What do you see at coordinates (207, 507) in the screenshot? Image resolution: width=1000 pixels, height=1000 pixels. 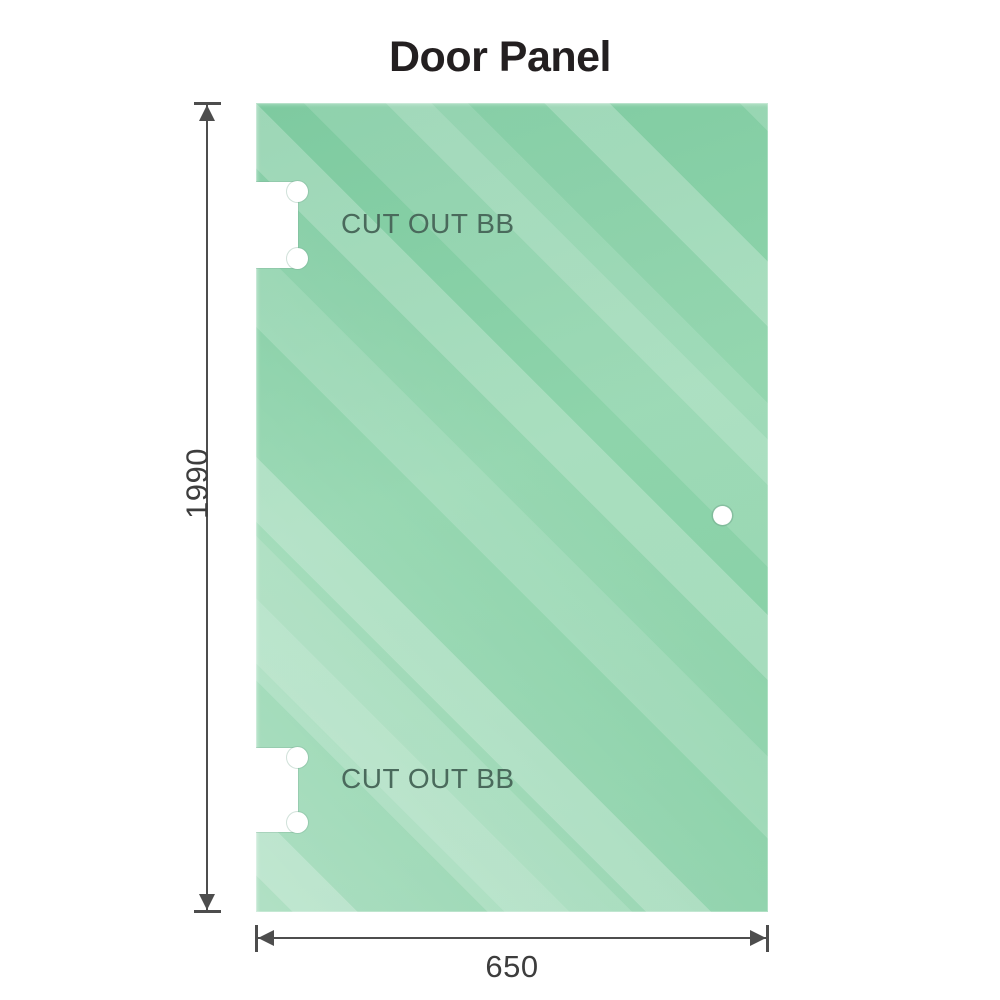 I see `height-dimension-line` at bounding box center [207, 507].